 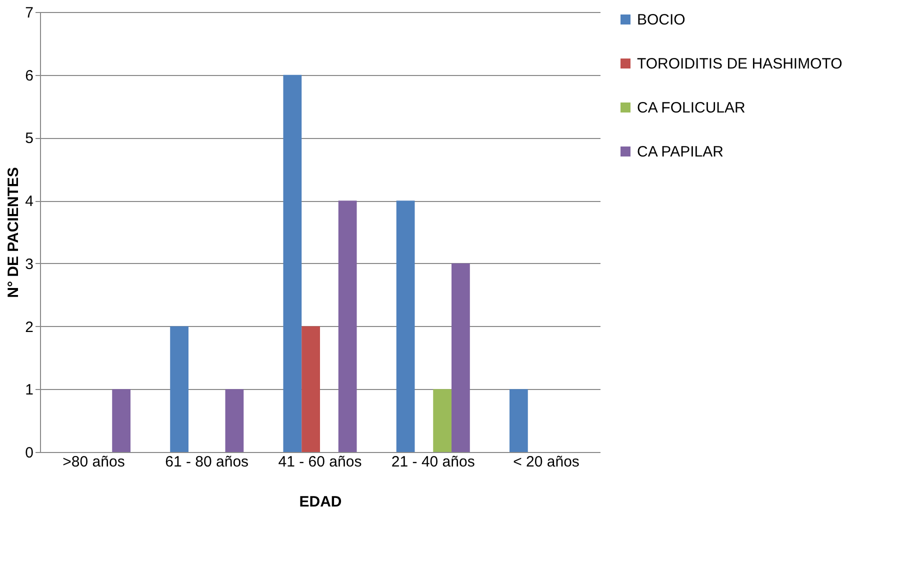 I want to click on x-axis-title: EDAD, so click(x=320, y=502).